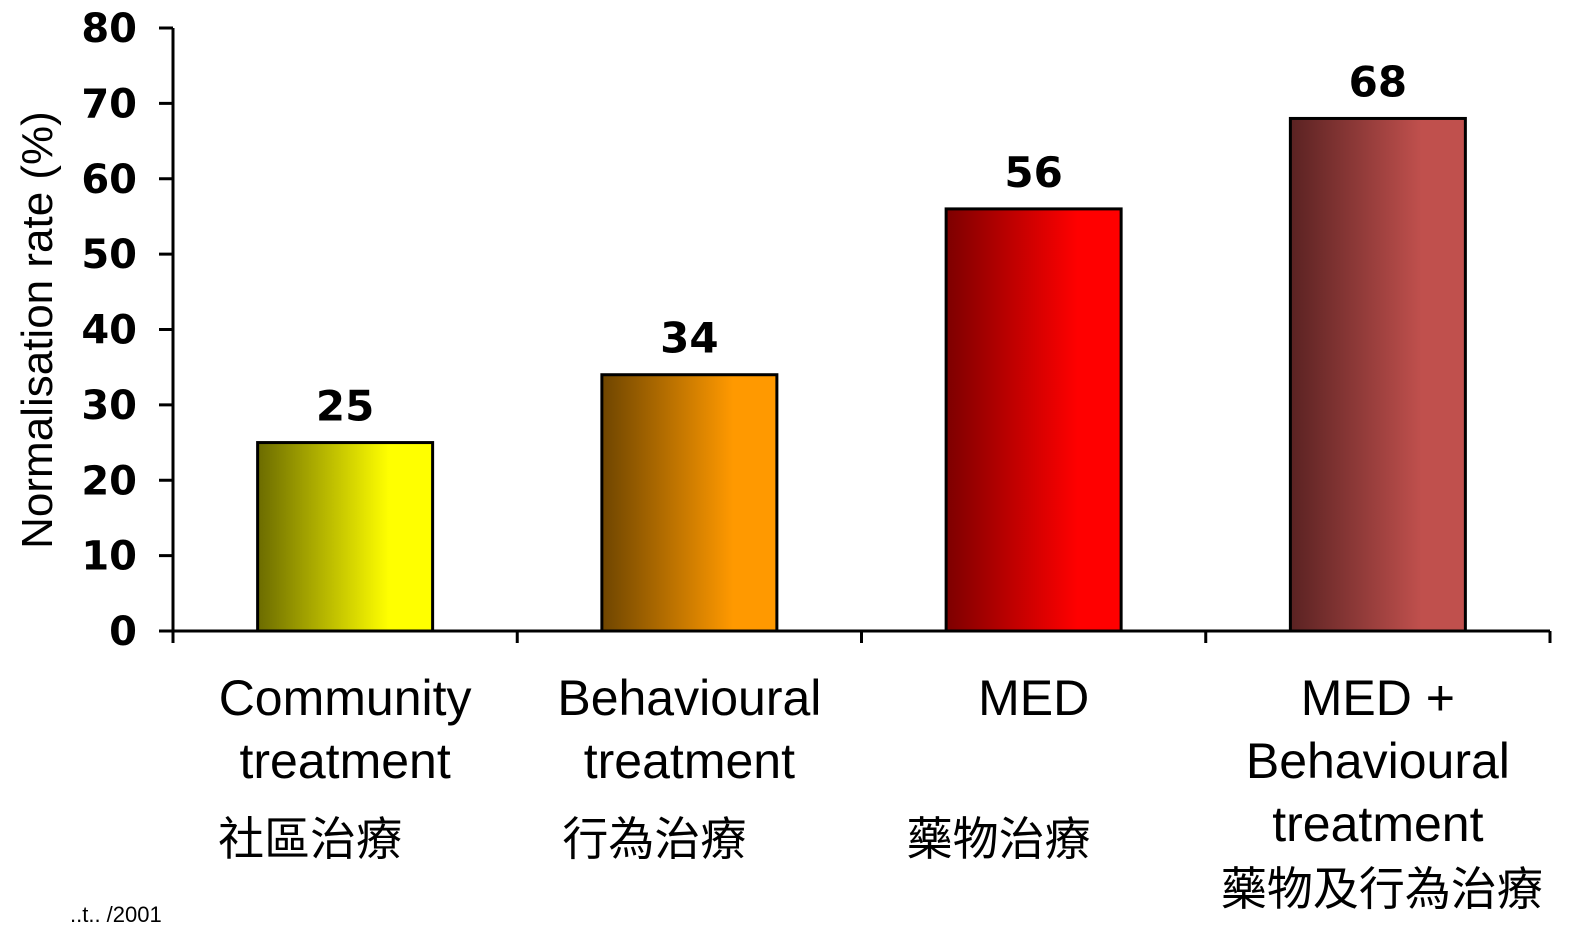 This screenshot has width=1586, height=927. Describe the element at coordinates (1378, 81) in the screenshot. I see `data-label-4: 68` at that location.